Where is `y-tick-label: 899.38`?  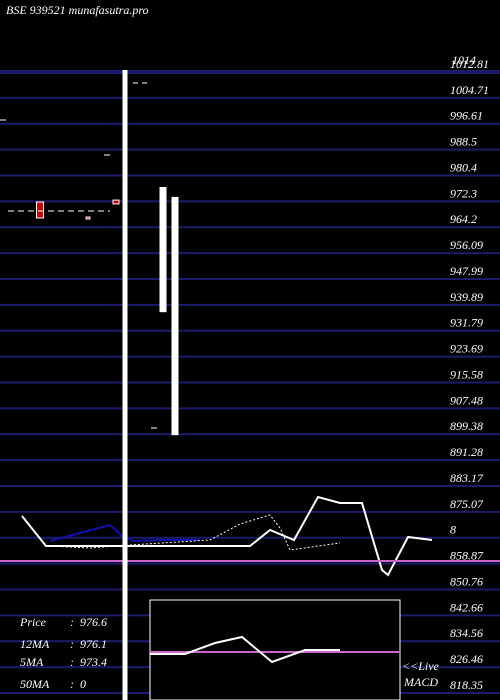 y-tick-label: 899.38 is located at coordinates (466, 426).